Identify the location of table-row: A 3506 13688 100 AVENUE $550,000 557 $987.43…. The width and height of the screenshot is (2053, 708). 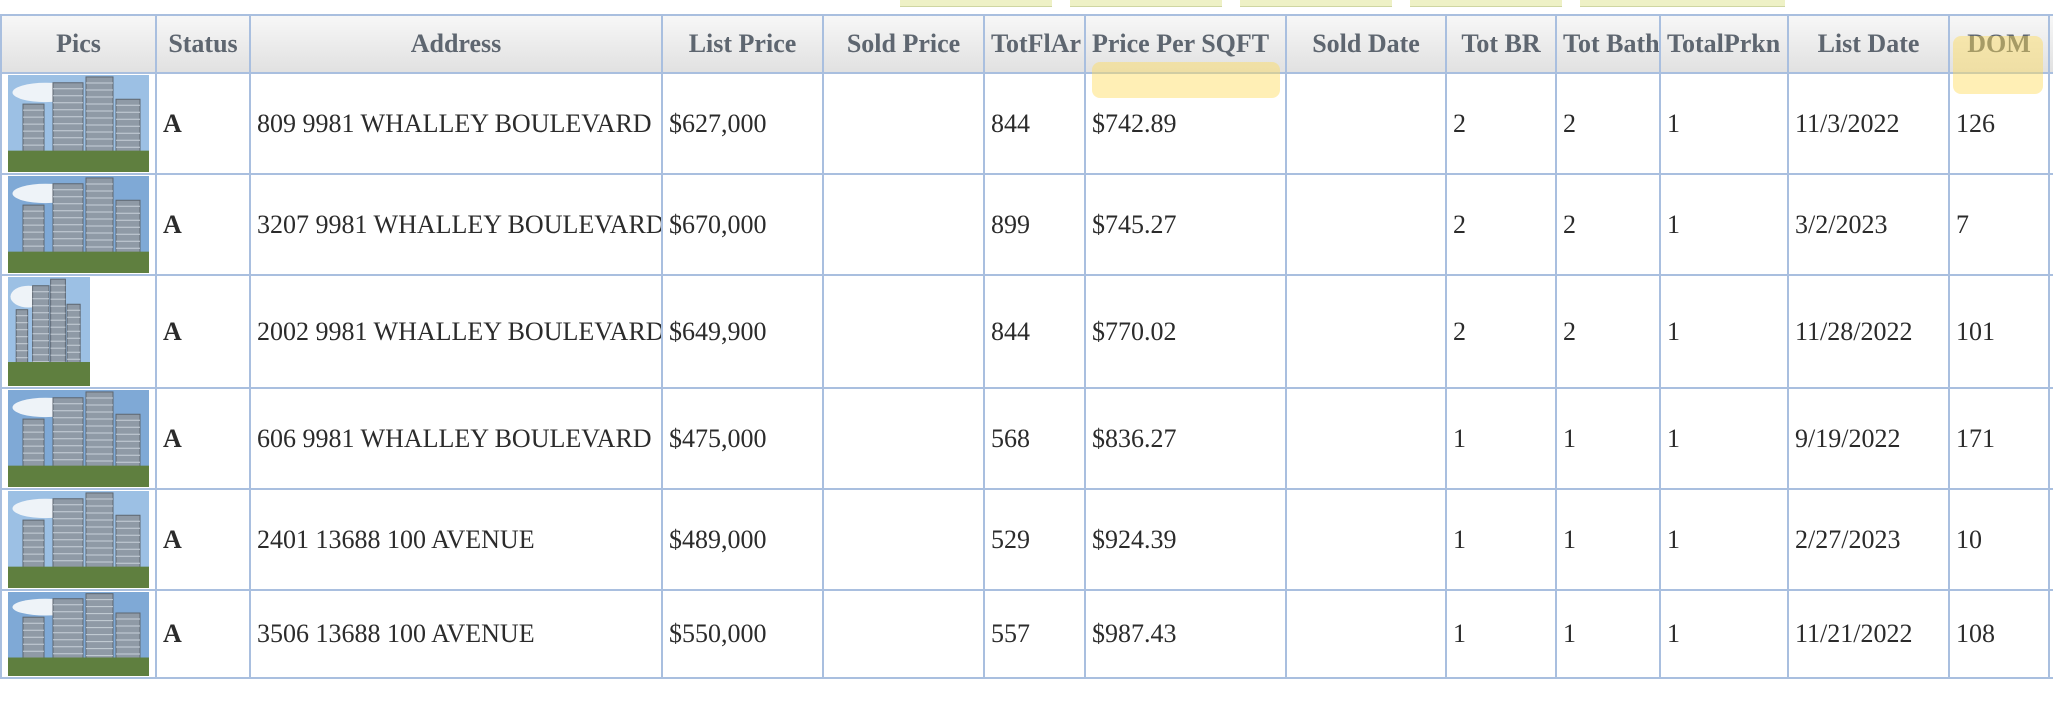
(1026, 634).